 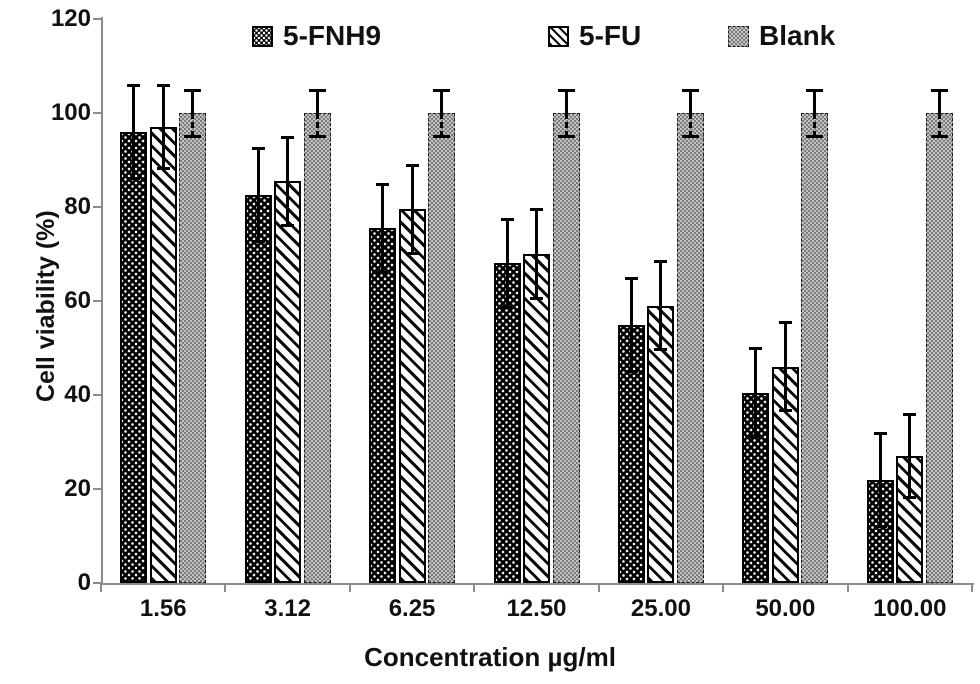 What do you see at coordinates (412, 608) in the screenshot?
I see `x-tick-label: 6.25` at bounding box center [412, 608].